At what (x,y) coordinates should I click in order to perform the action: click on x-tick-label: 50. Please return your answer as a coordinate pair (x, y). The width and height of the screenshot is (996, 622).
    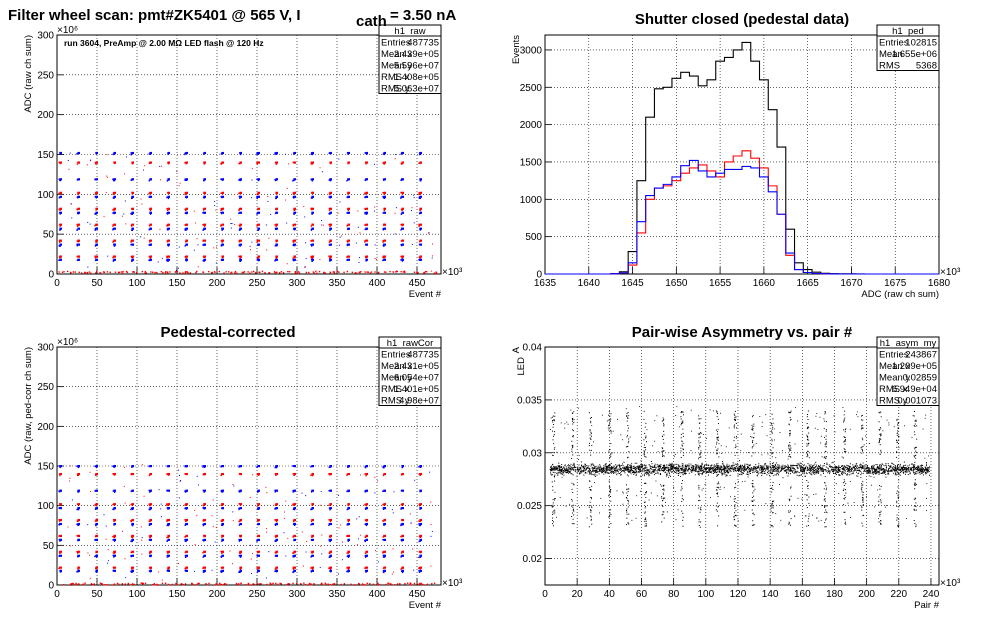
    Looking at the image, I should click on (97, 594).